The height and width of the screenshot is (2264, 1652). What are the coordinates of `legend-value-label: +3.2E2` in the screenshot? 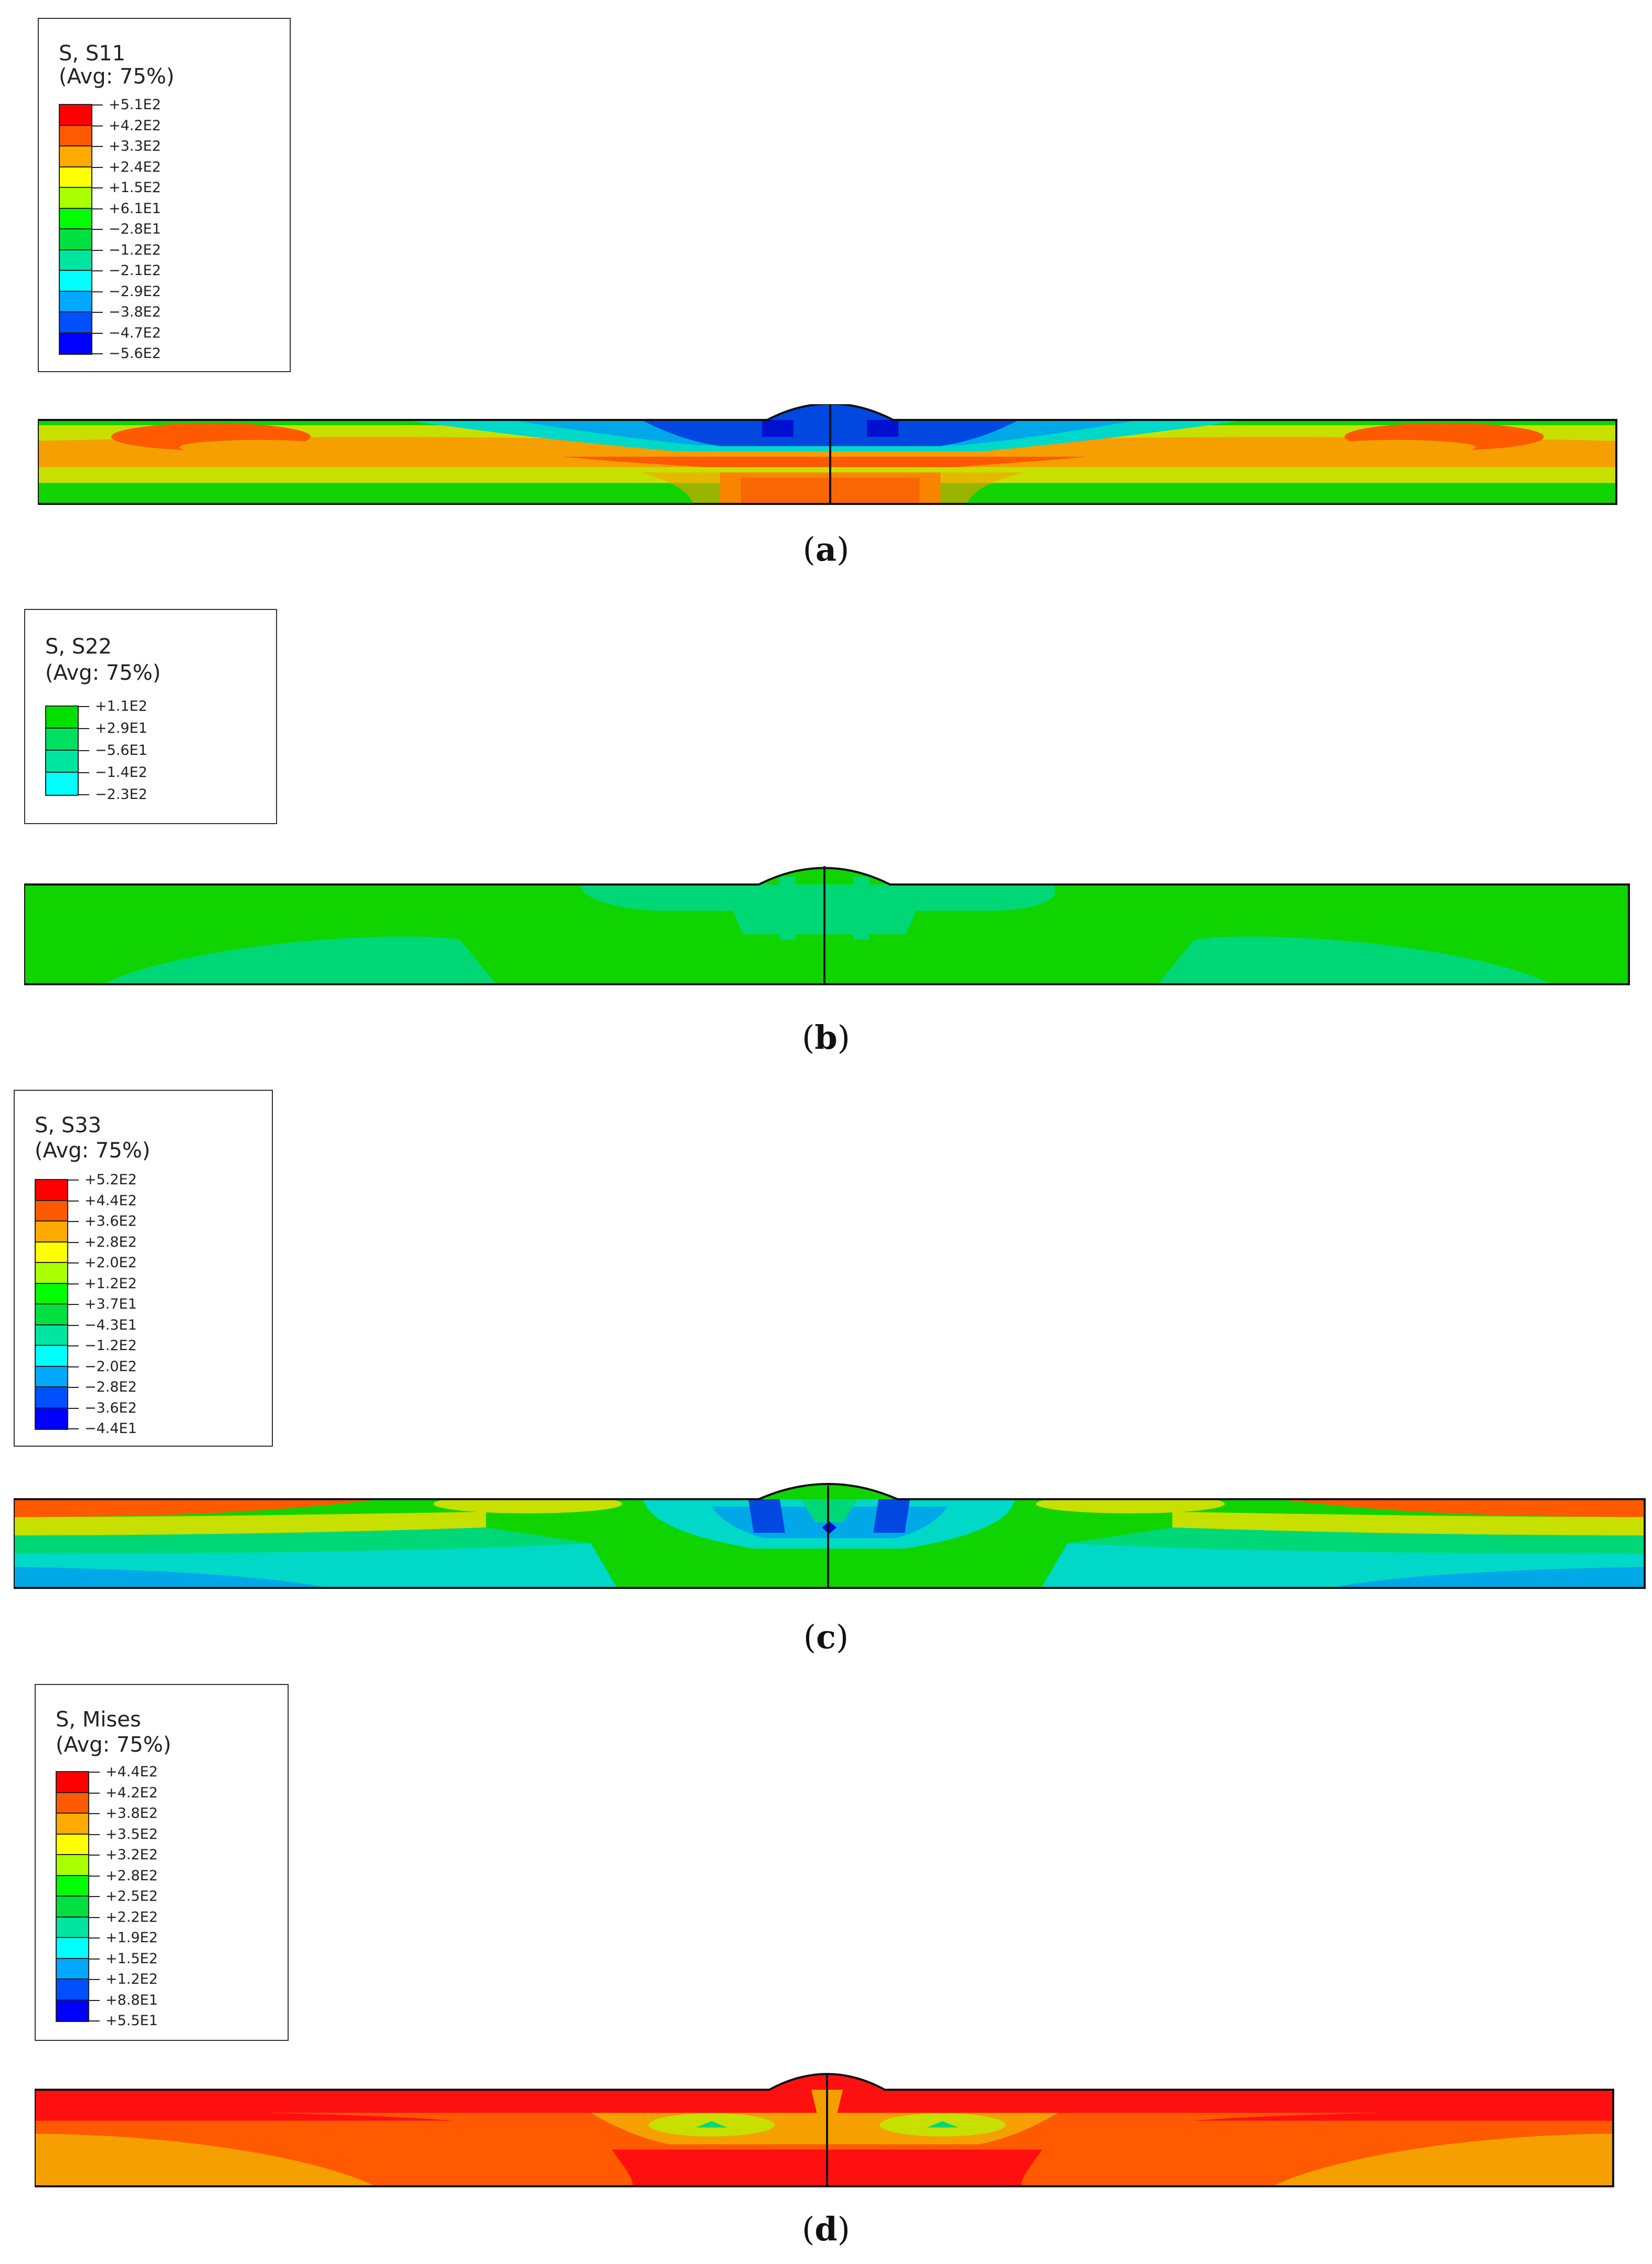 It's located at (131, 1855).